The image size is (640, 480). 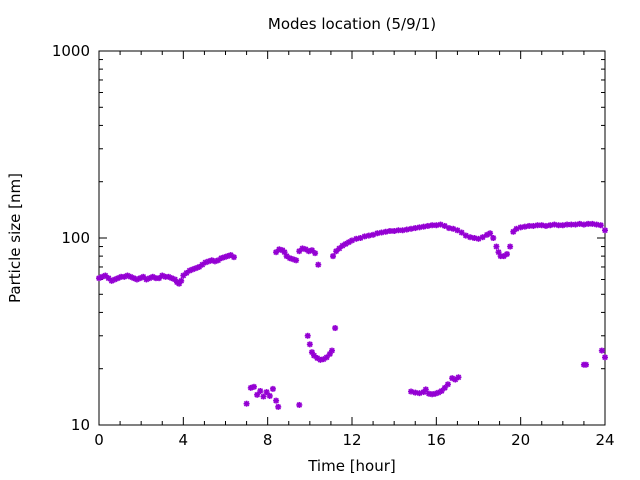 I want to click on x-tick-label: 12, so click(x=351, y=440).